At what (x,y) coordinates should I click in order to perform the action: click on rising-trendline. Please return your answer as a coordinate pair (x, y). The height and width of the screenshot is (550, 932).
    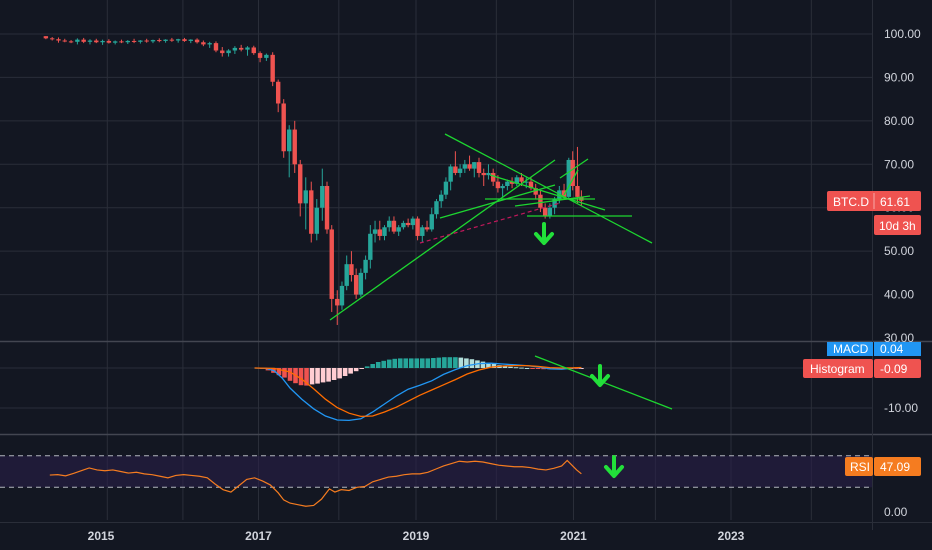
    Looking at the image, I should click on (574, 168).